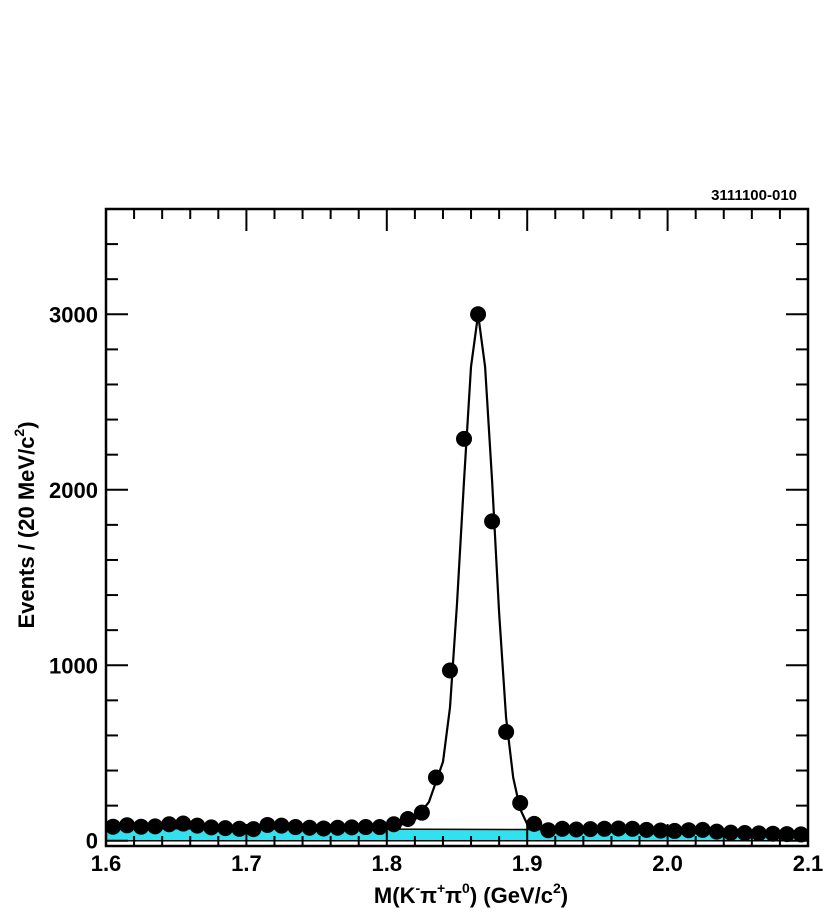 The image size is (831, 912). Describe the element at coordinates (19, 433) in the screenshot. I see `y-axis-title-sup: 2` at that location.